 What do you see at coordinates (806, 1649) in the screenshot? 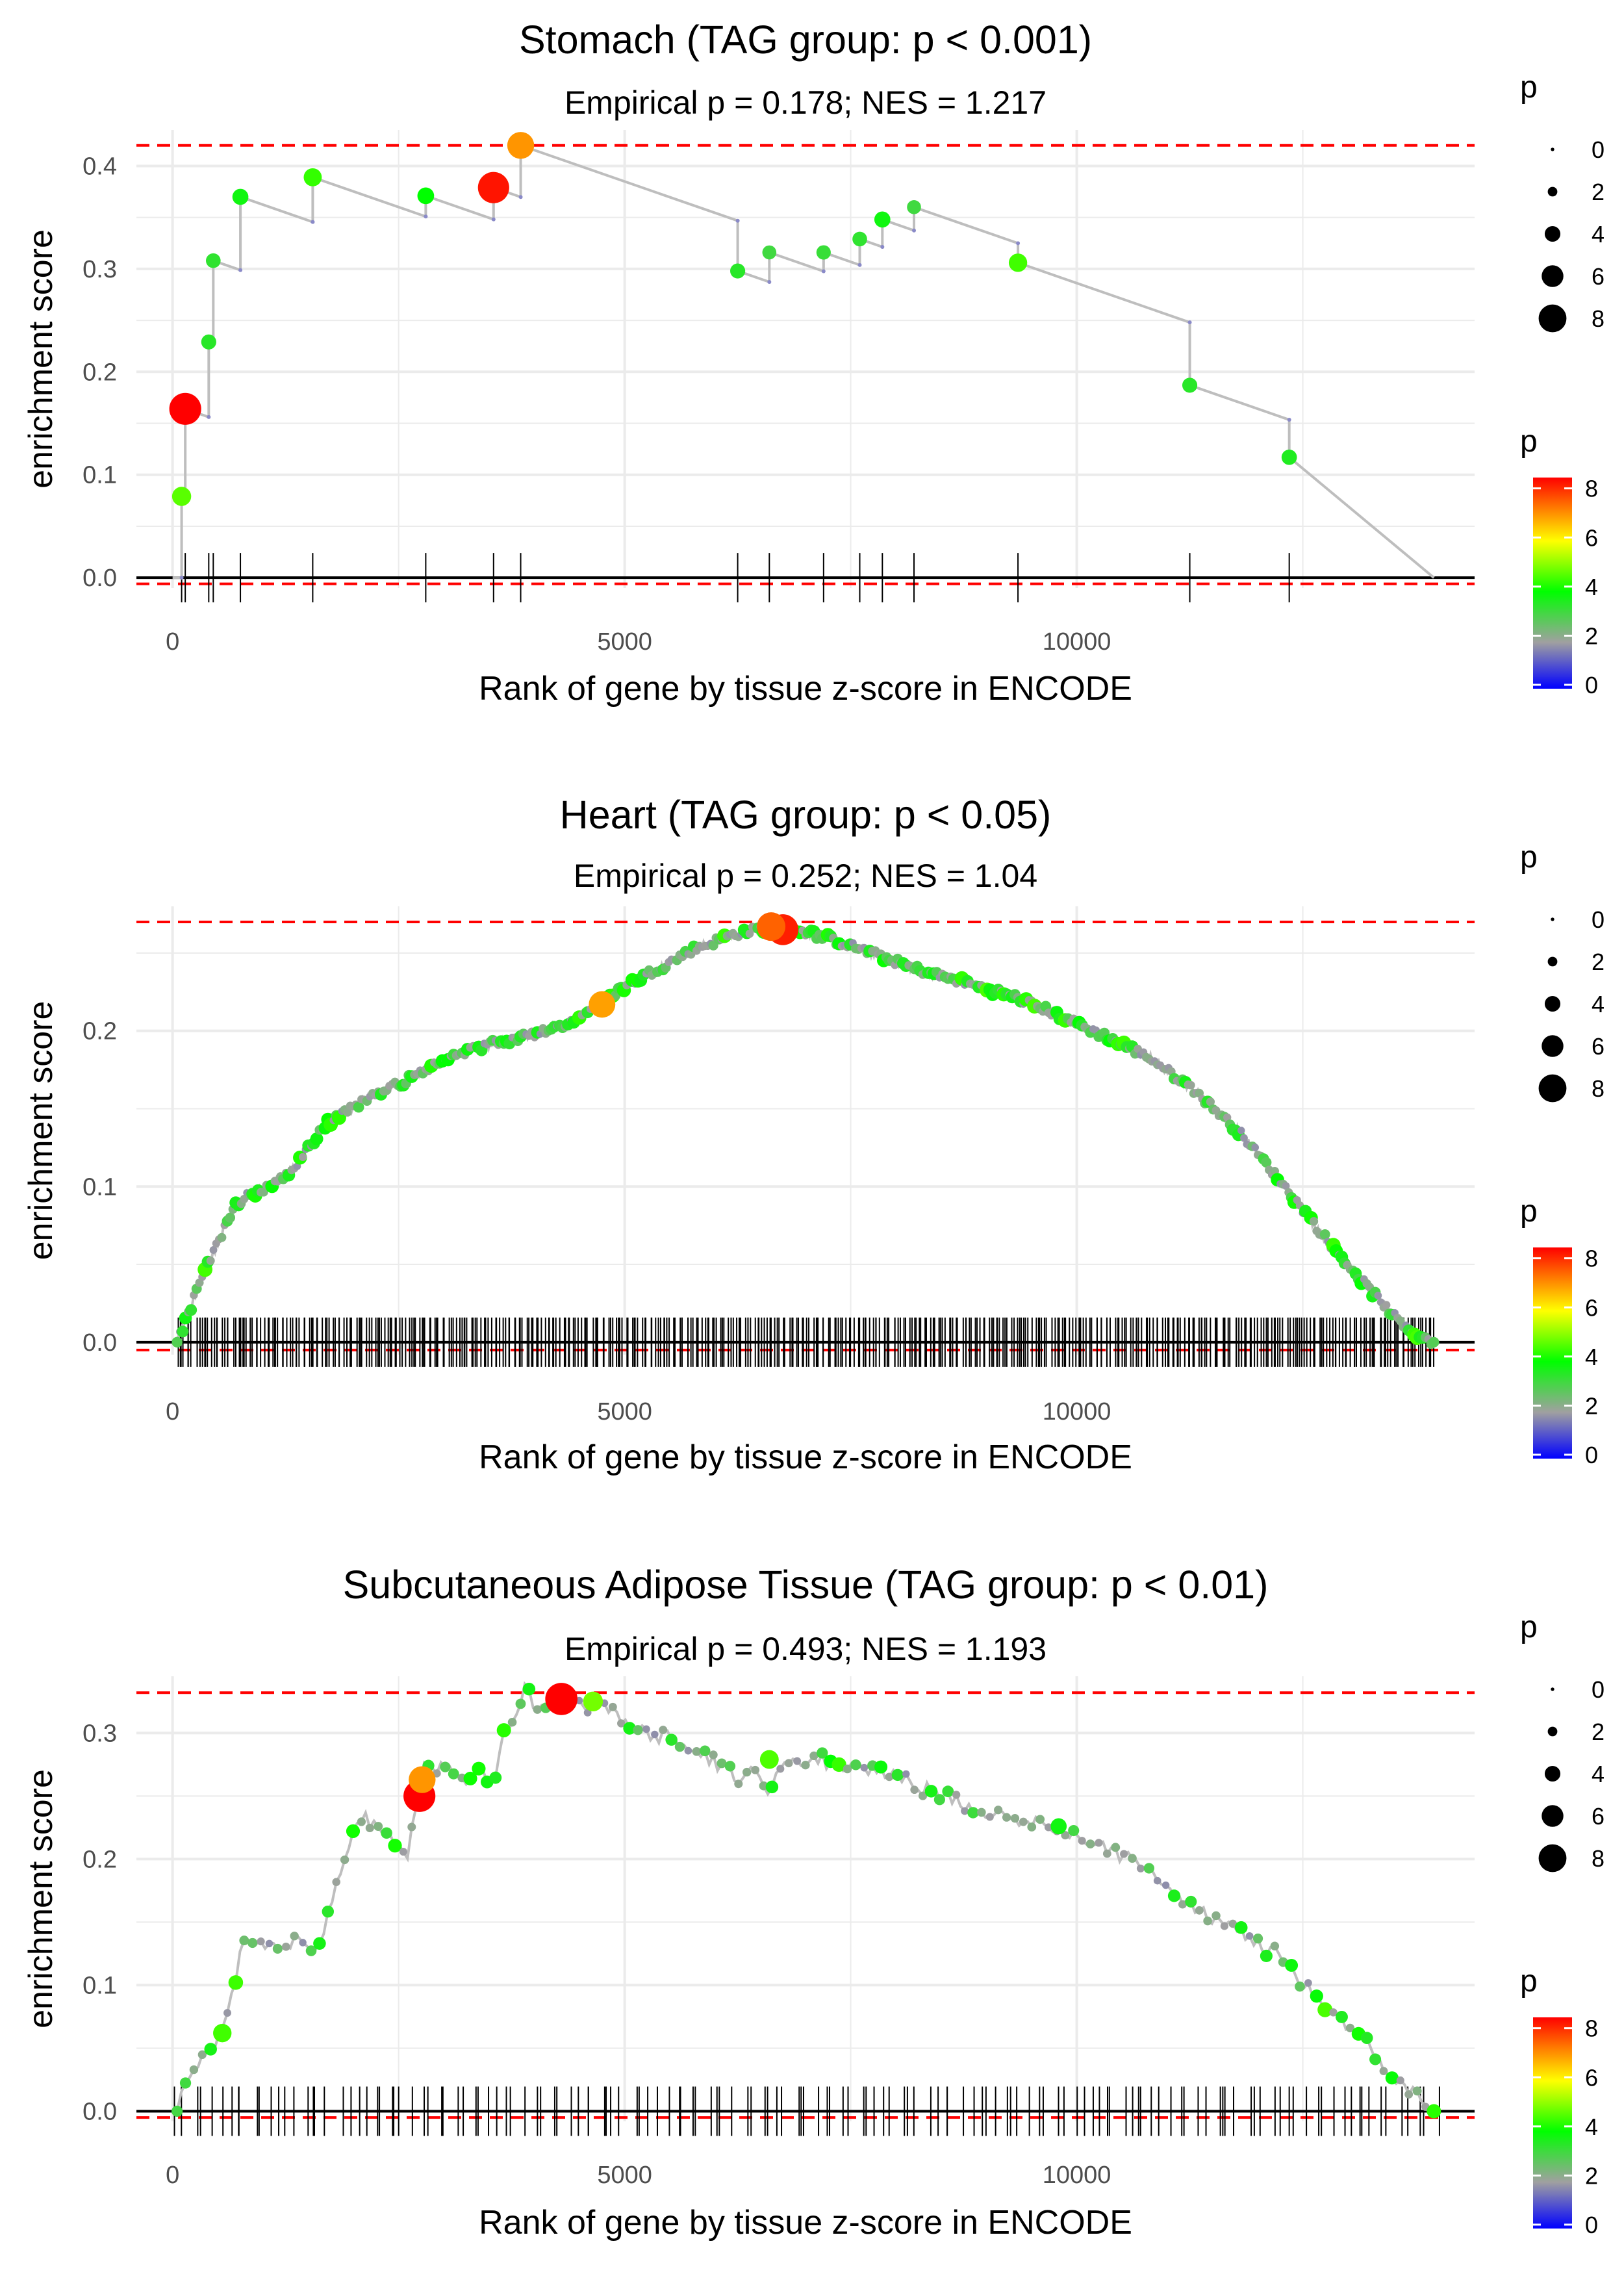
I see `chart-subtitle: Empirical p = 0.493; NES = 1.193` at bounding box center [806, 1649].